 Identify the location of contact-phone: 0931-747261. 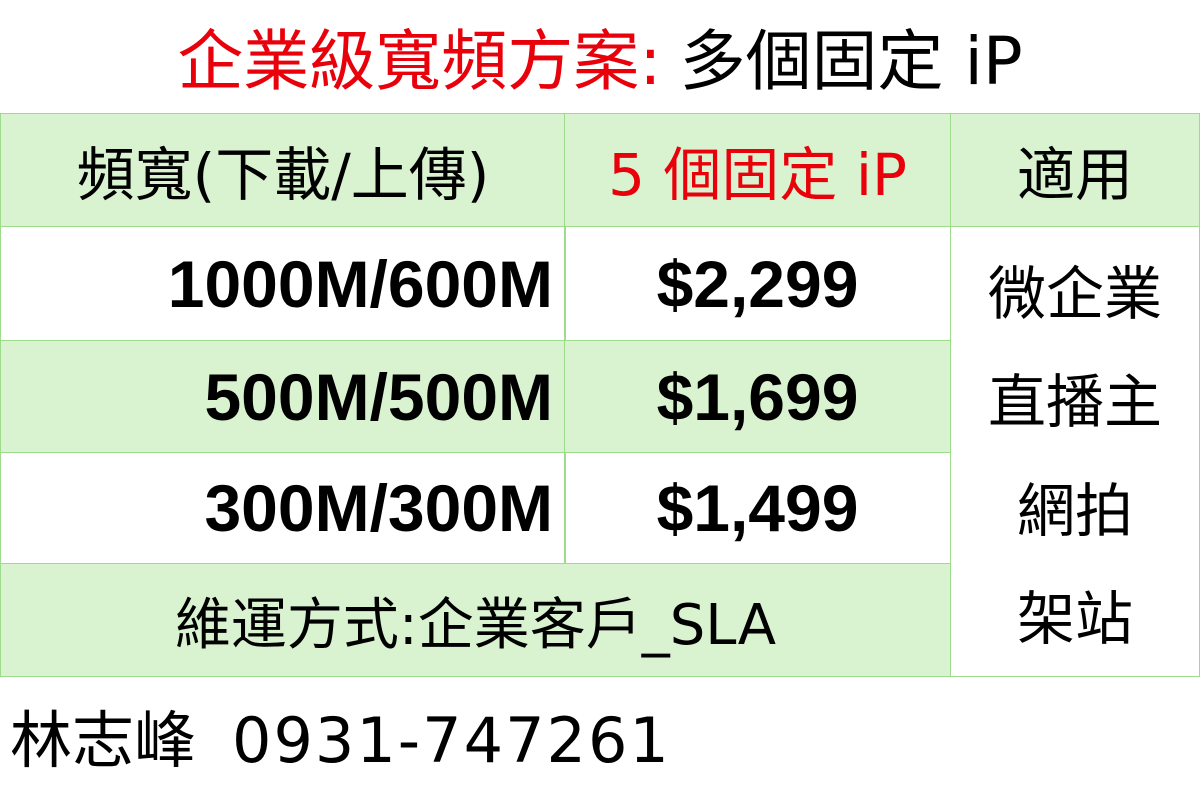
(451, 740).